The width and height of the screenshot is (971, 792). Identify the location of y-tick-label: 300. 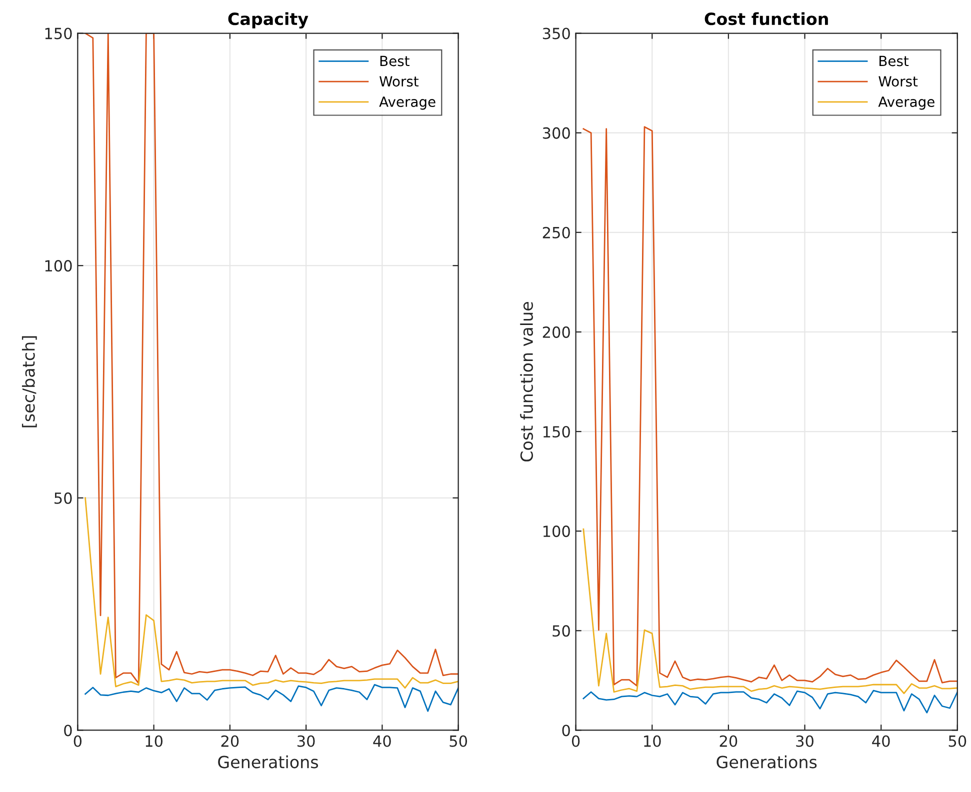
(556, 133).